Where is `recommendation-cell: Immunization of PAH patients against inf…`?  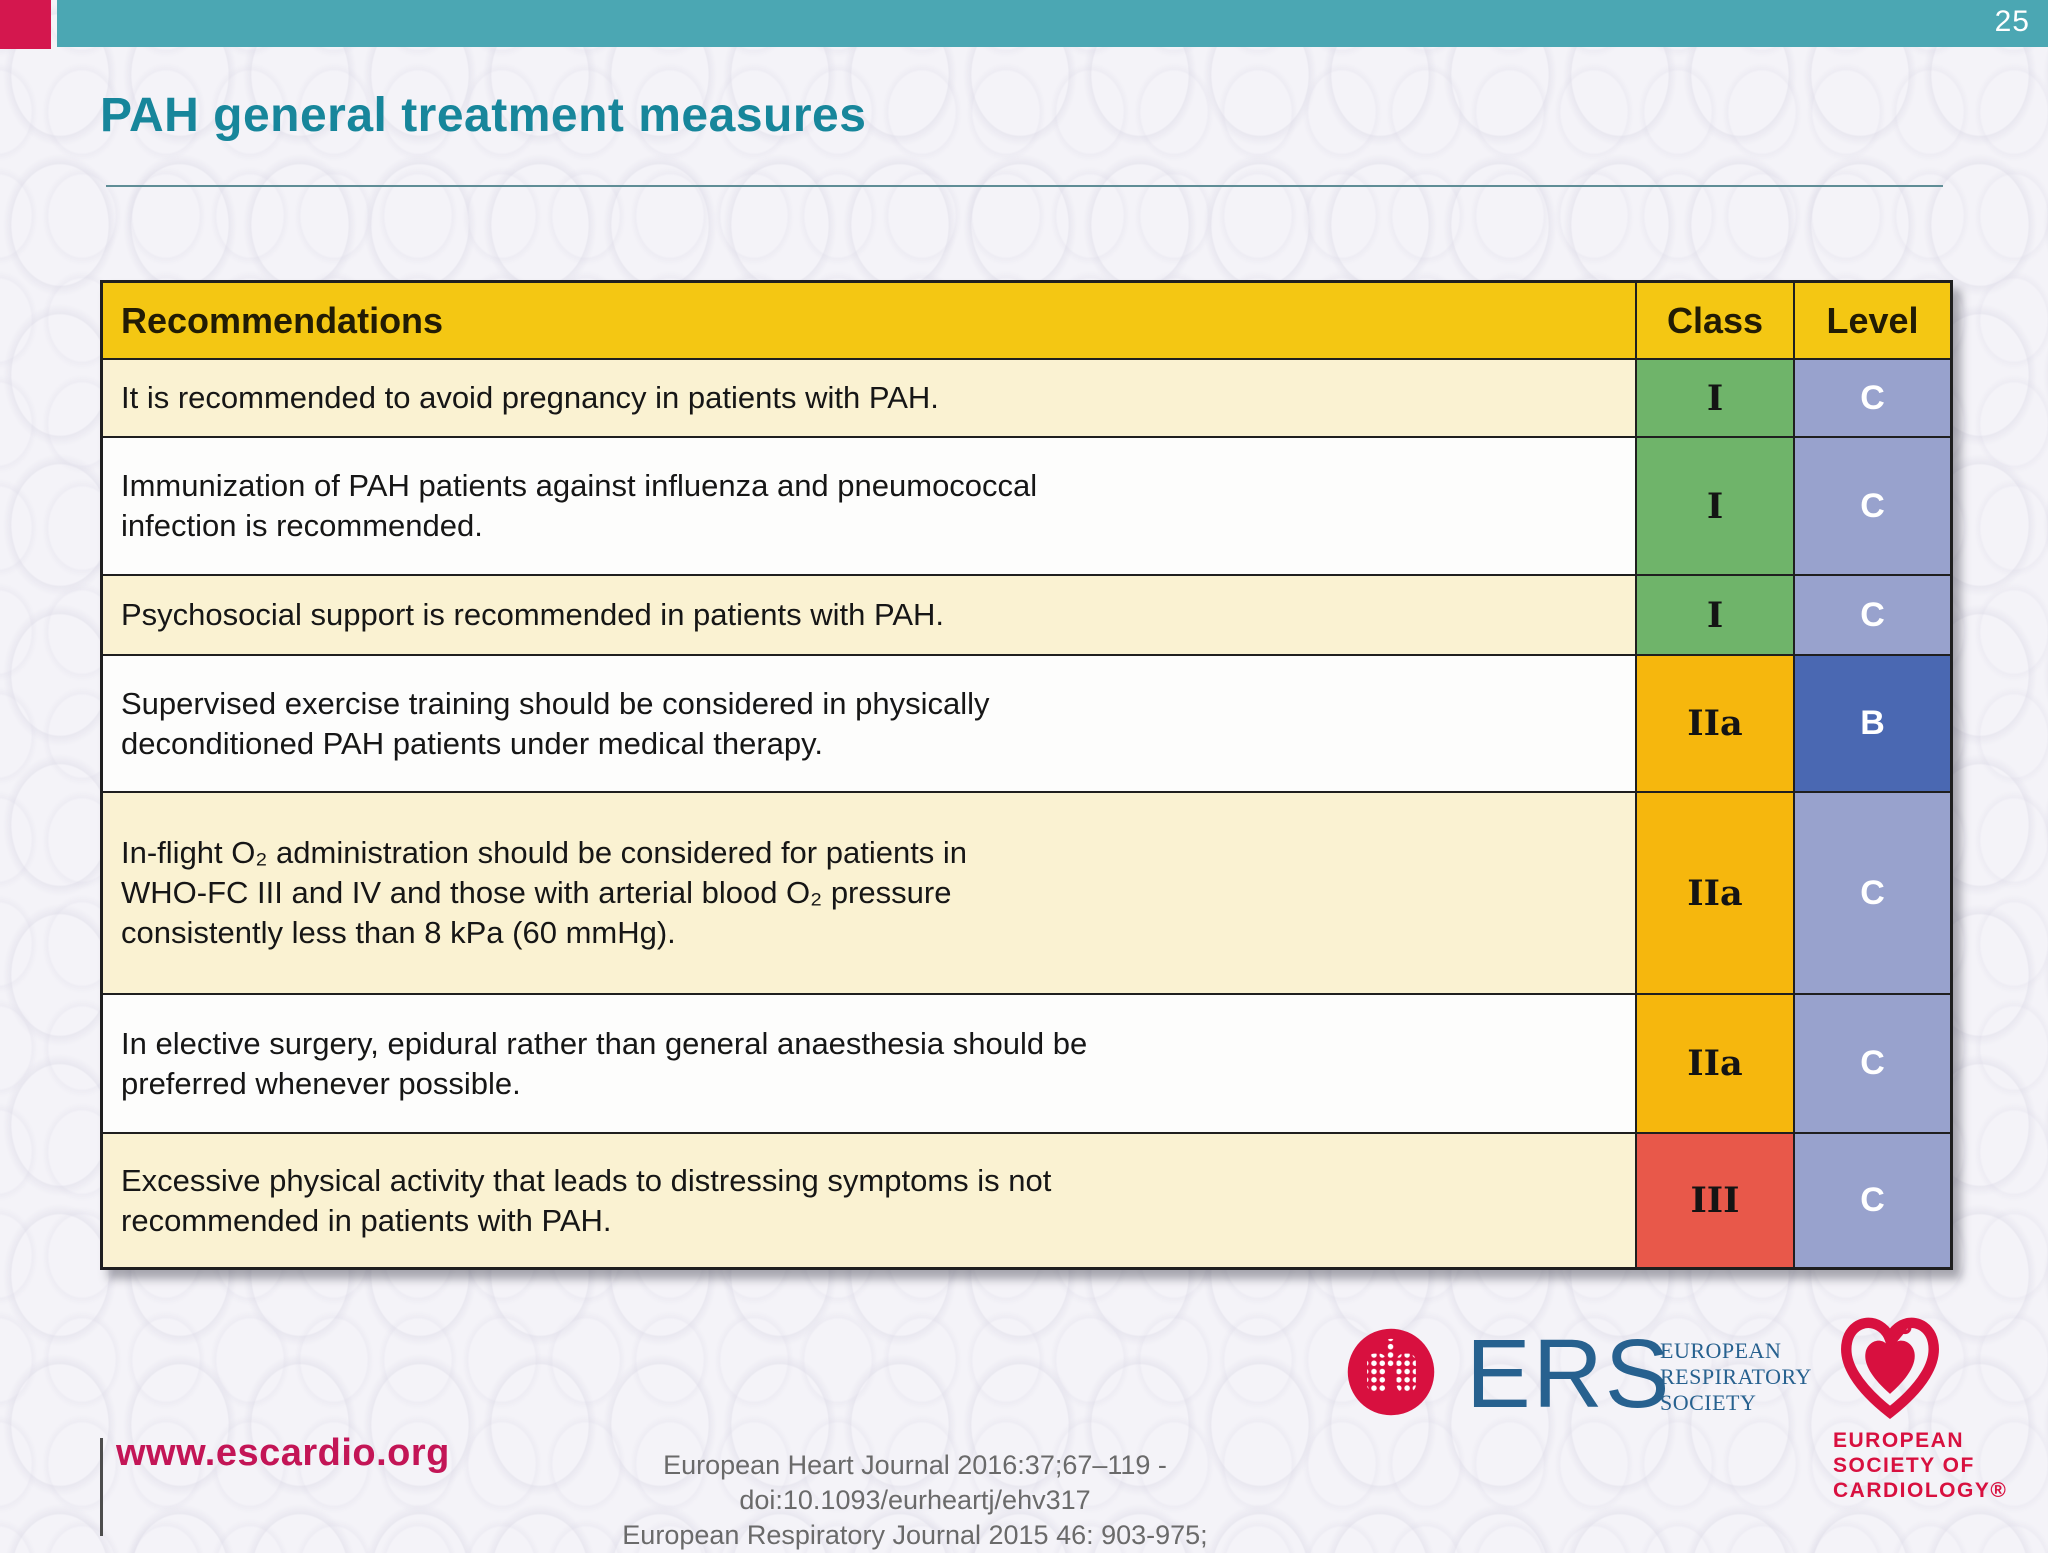 recommendation-cell: Immunization of PAH patients against inf… is located at coordinates (579, 505).